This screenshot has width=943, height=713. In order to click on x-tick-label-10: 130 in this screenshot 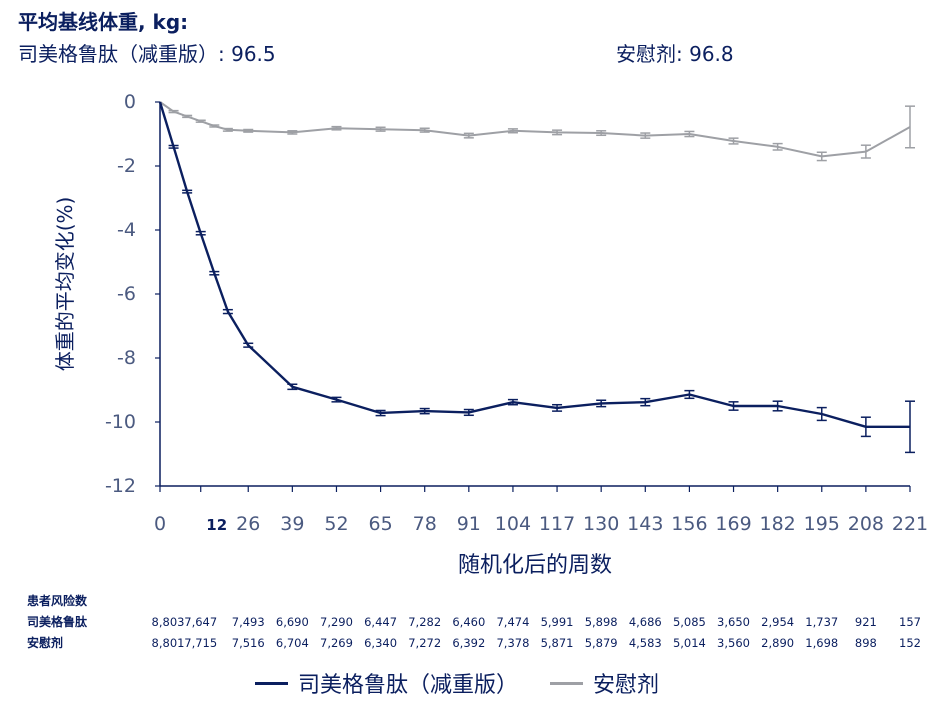, I will do `click(601, 524)`.